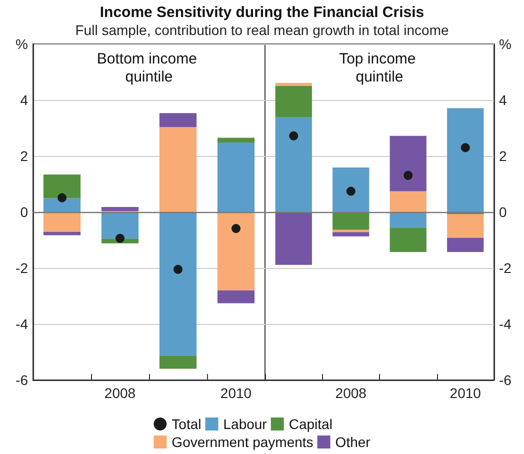 The image size is (524, 454). I want to click on legend-label: Total, so click(187, 424).